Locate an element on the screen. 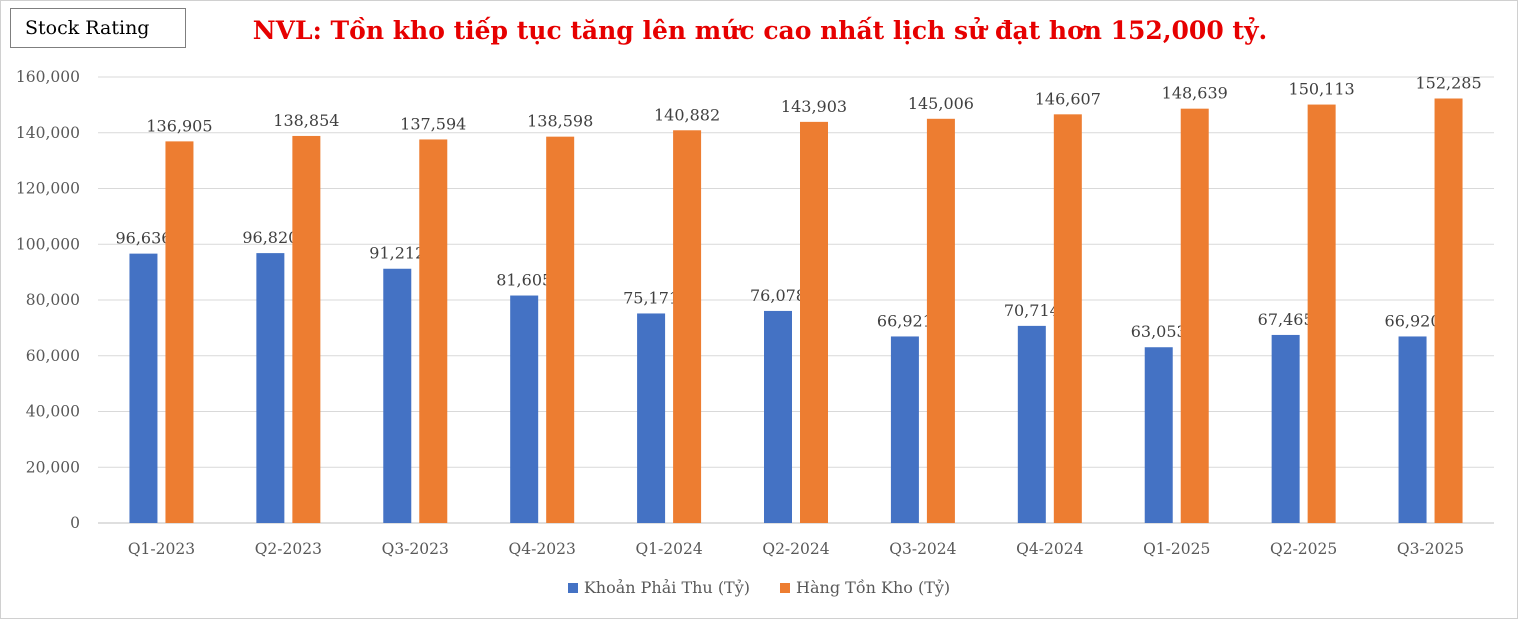 This screenshot has width=1518, height=619. data-label-receivables: 91,212 is located at coordinates (397, 253).